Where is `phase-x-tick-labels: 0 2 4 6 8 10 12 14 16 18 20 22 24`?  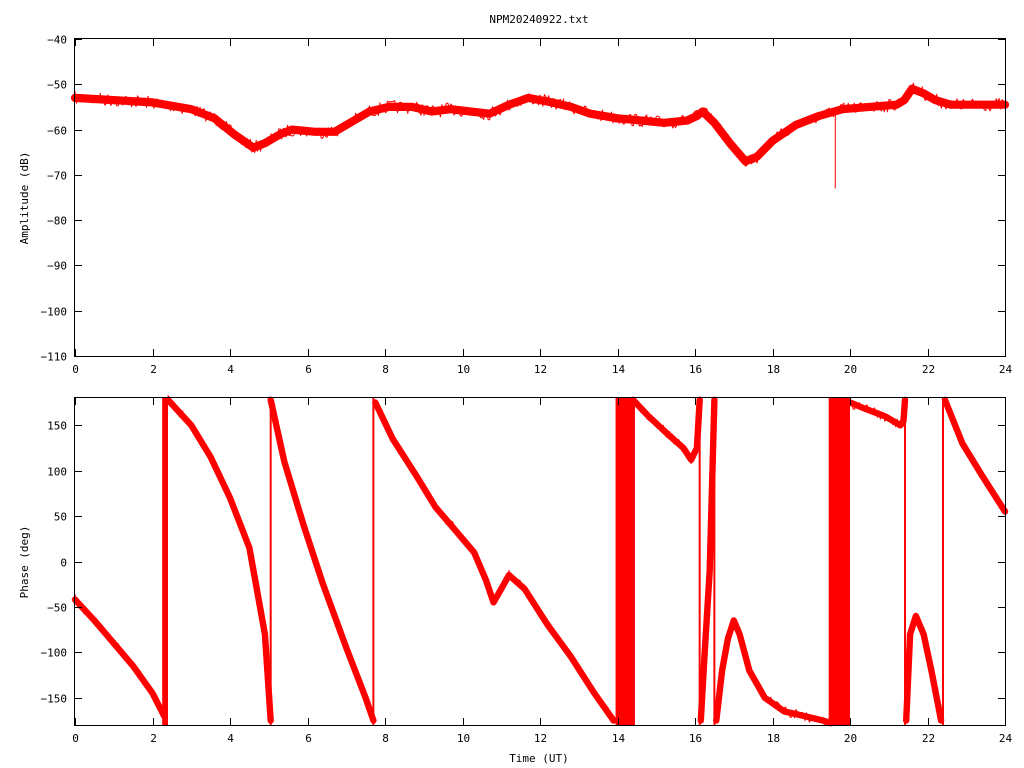 phase-x-tick-labels: 0 2 4 6 8 10 12 14 16 18 20 22 24 is located at coordinates (542, 738).